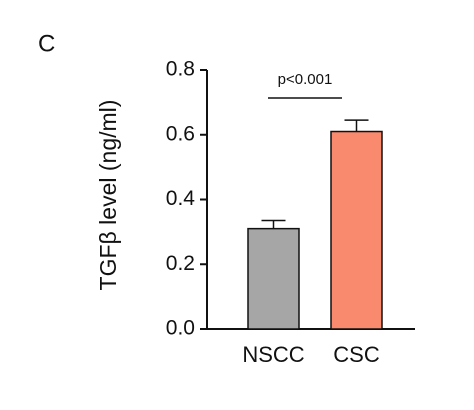  I want to click on x-tick-label: CSC, so click(356, 354).